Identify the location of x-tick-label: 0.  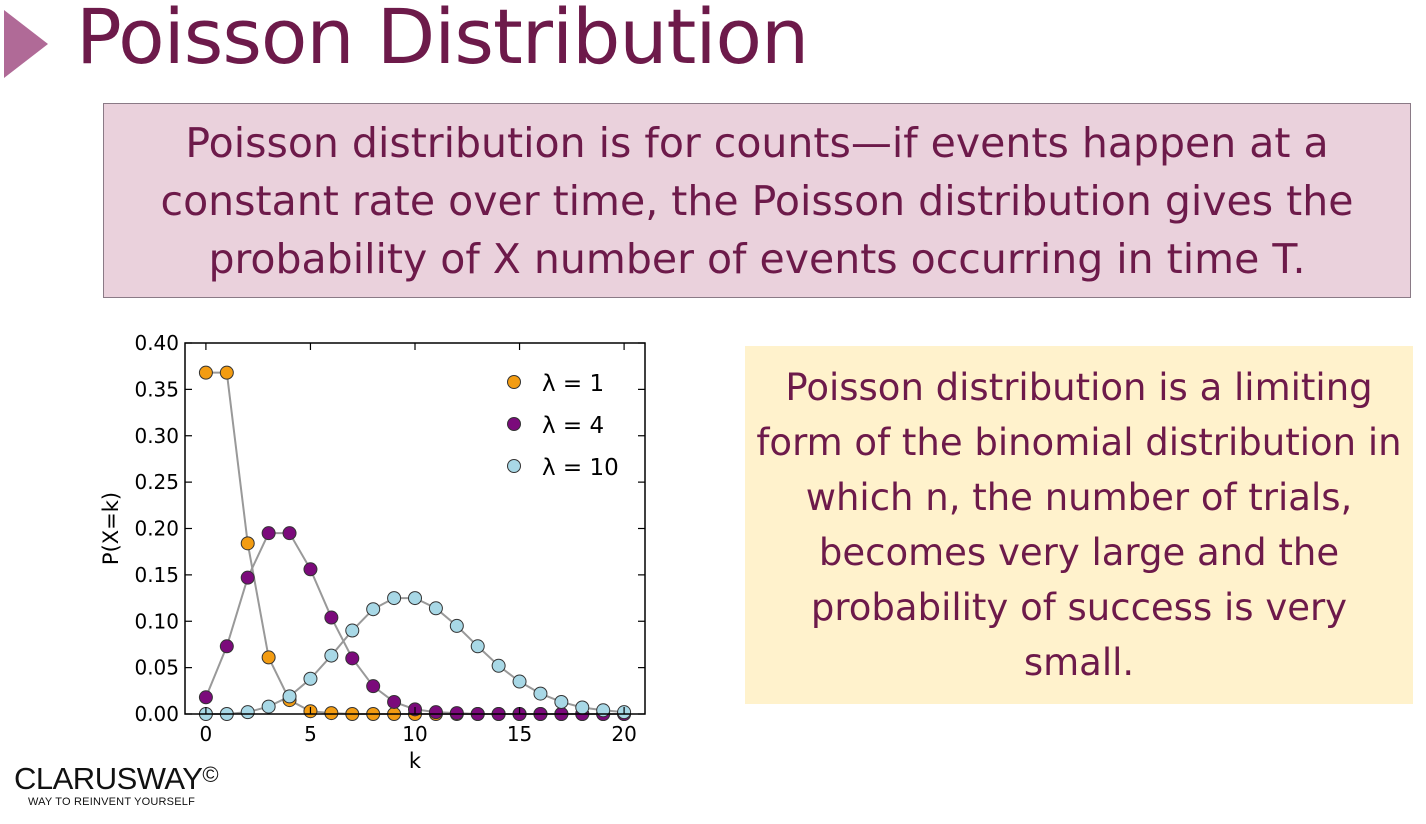
(206, 734).